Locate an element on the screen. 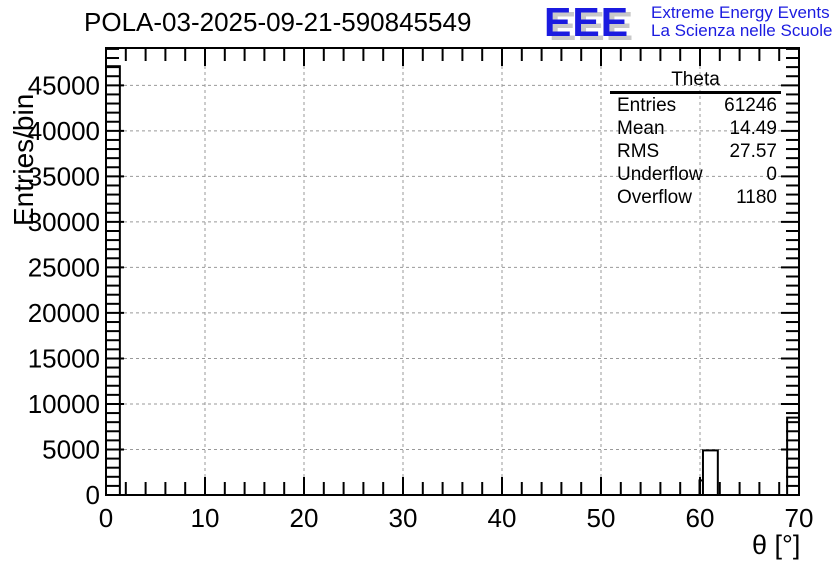  x-axis-title: θ [°] is located at coordinates (776, 545).